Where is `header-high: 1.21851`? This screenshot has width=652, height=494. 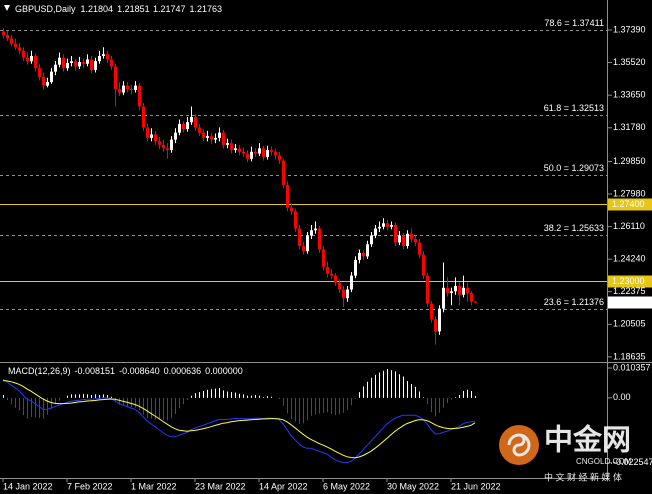 header-high: 1.21851 is located at coordinates (133, 9).